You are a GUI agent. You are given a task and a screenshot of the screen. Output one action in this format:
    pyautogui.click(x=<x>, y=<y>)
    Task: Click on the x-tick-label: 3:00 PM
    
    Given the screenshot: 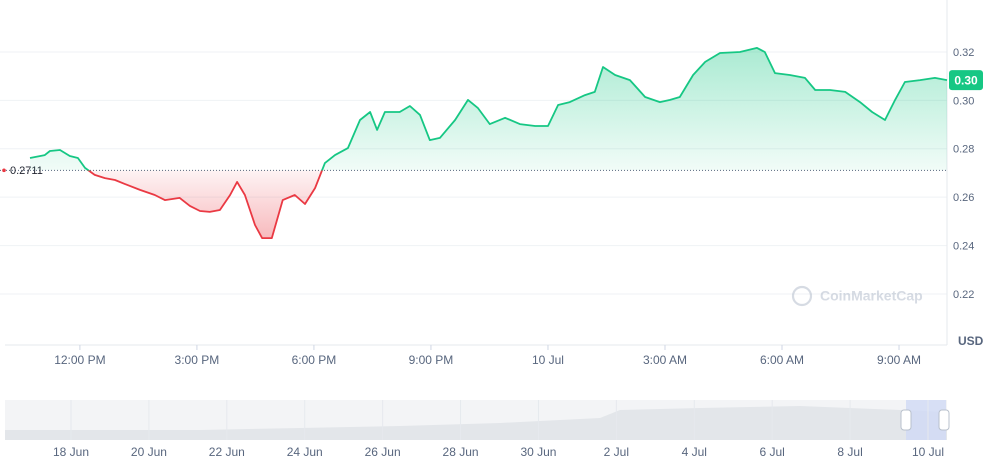 What is the action you would take?
    pyautogui.click(x=197, y=360)
    